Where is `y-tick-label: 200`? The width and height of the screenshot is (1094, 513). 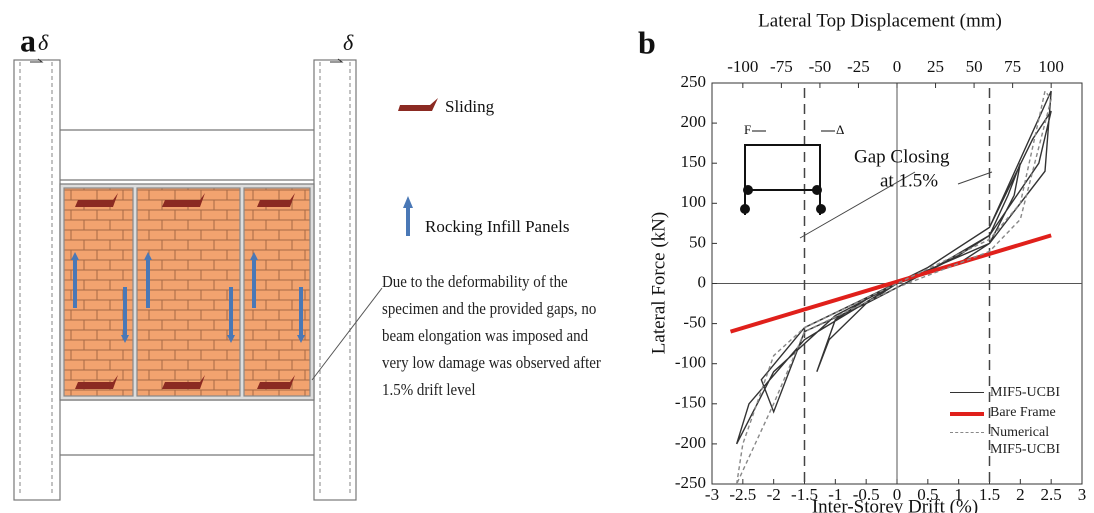 y-tick-label: 200 is located at coordinates (694, 121).